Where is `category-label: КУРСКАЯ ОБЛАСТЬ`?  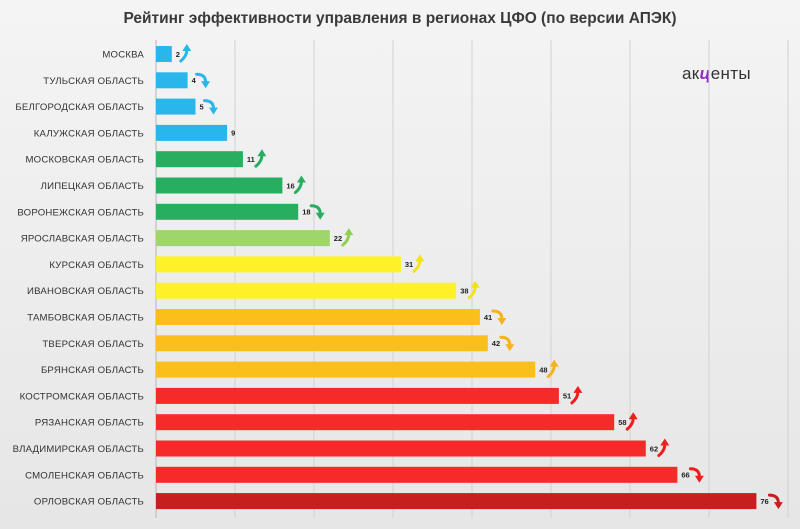 category-label: КУРСКАЯ ОБЛАСТЬ is located at coordinates (96, 265).